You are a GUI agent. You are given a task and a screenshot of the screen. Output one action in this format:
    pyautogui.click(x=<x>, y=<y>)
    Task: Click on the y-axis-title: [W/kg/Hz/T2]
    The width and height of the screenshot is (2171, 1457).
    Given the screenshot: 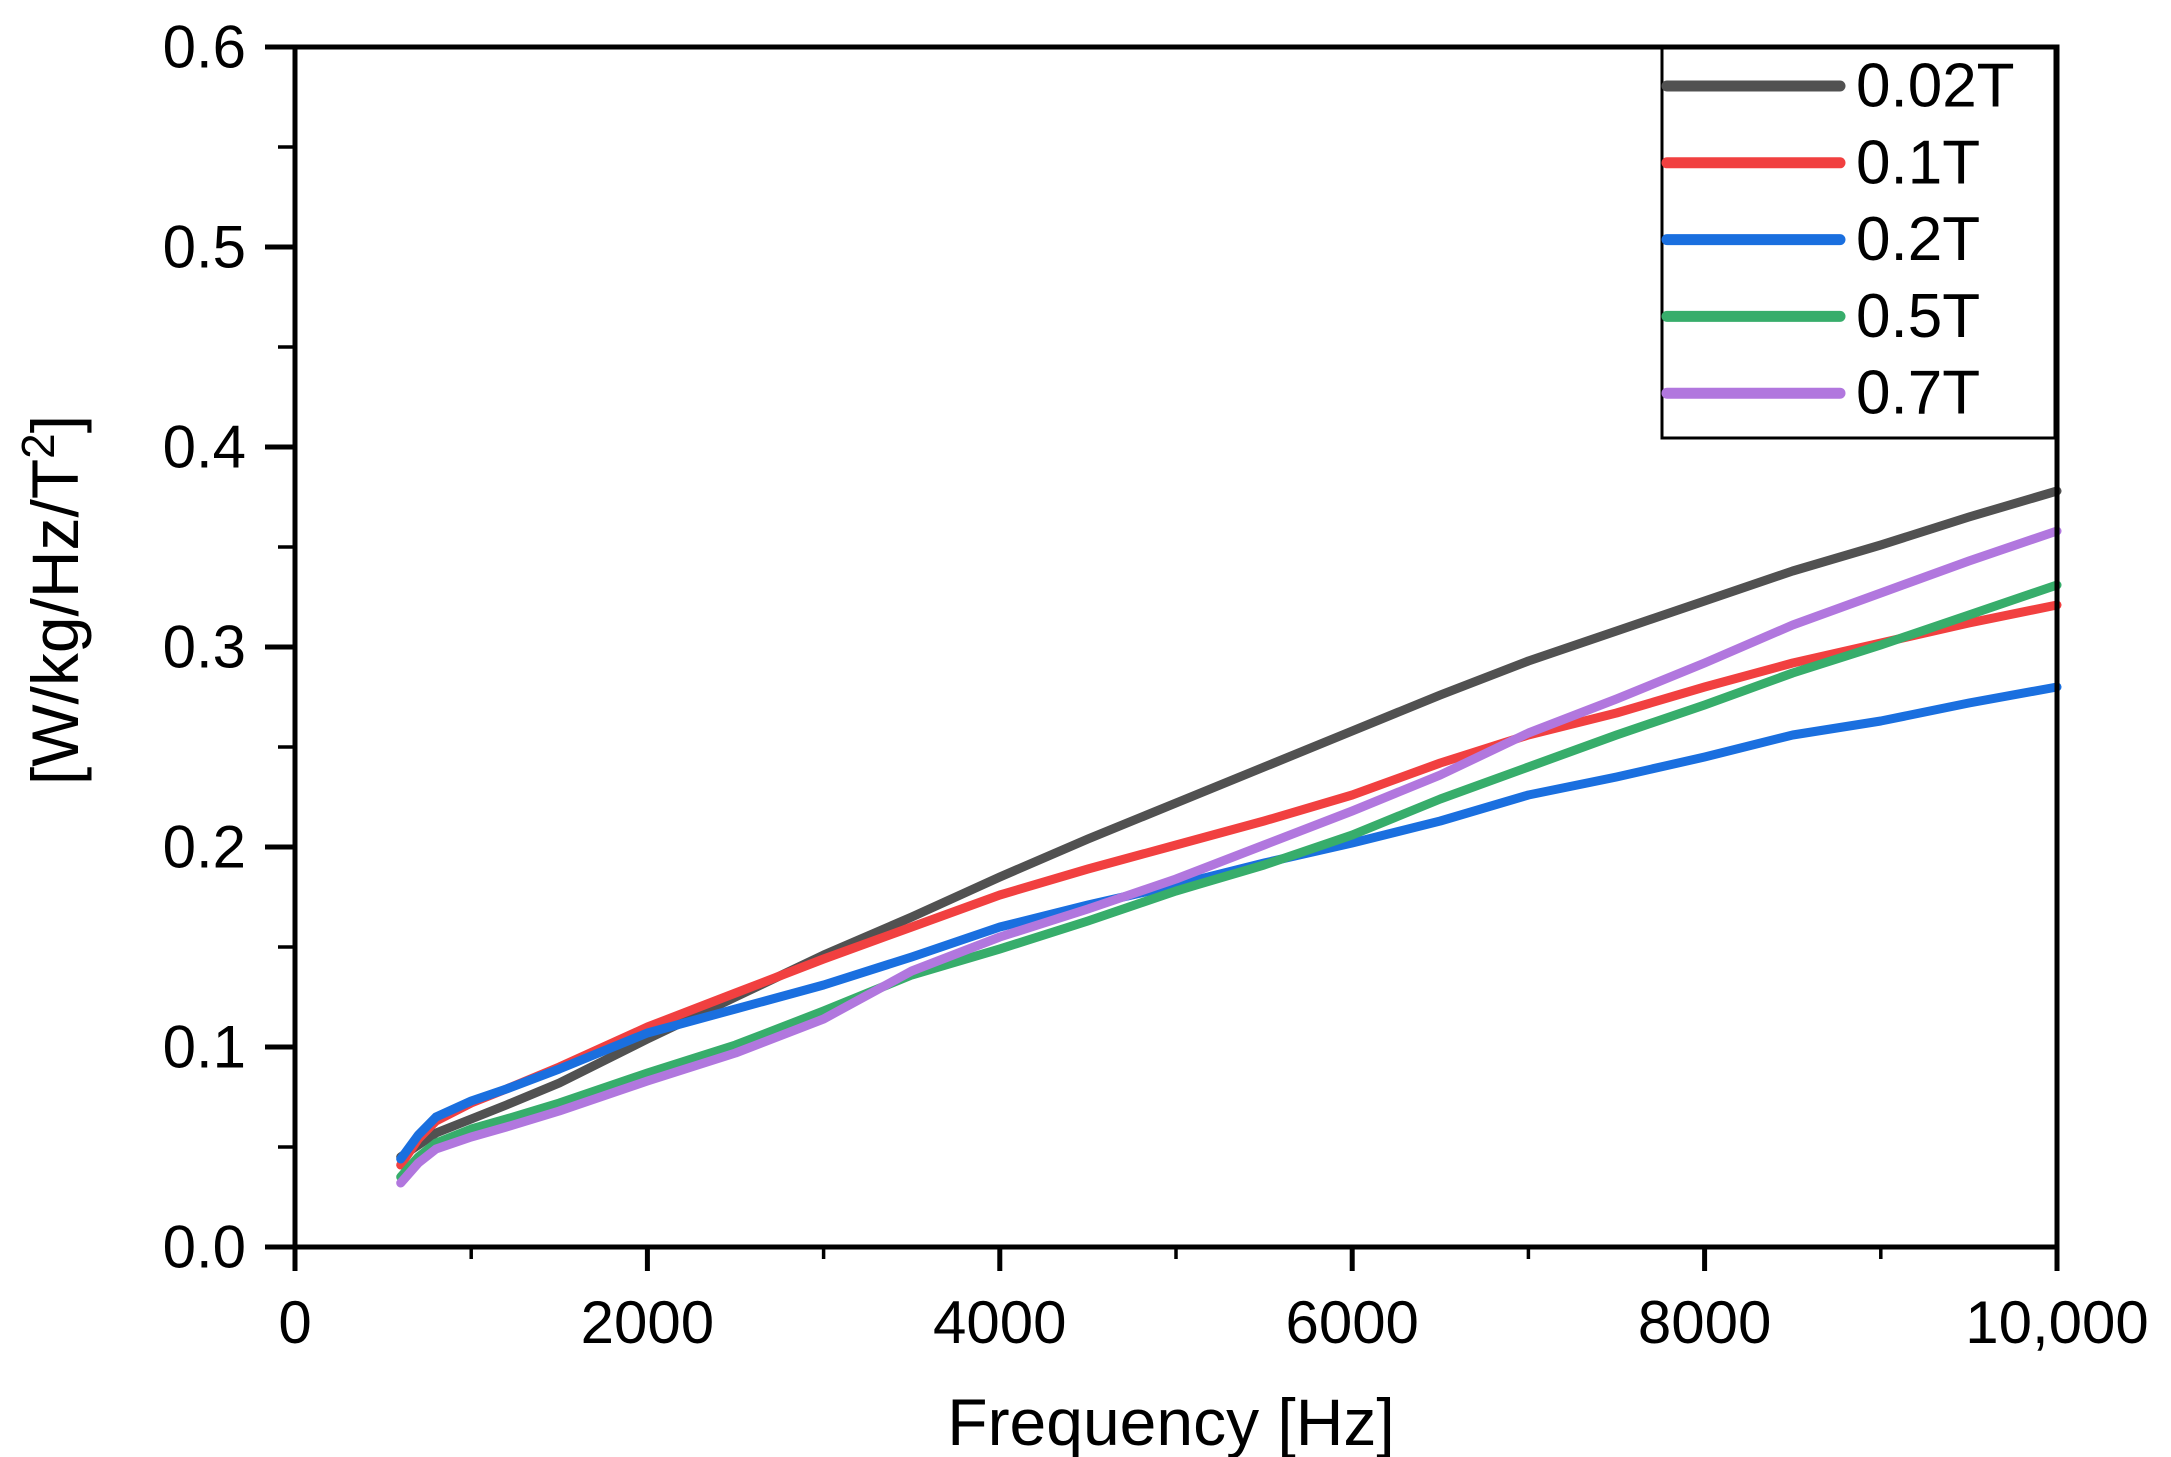 What is the action you would take?
    pyautogui.click(x=52, y=600)
    